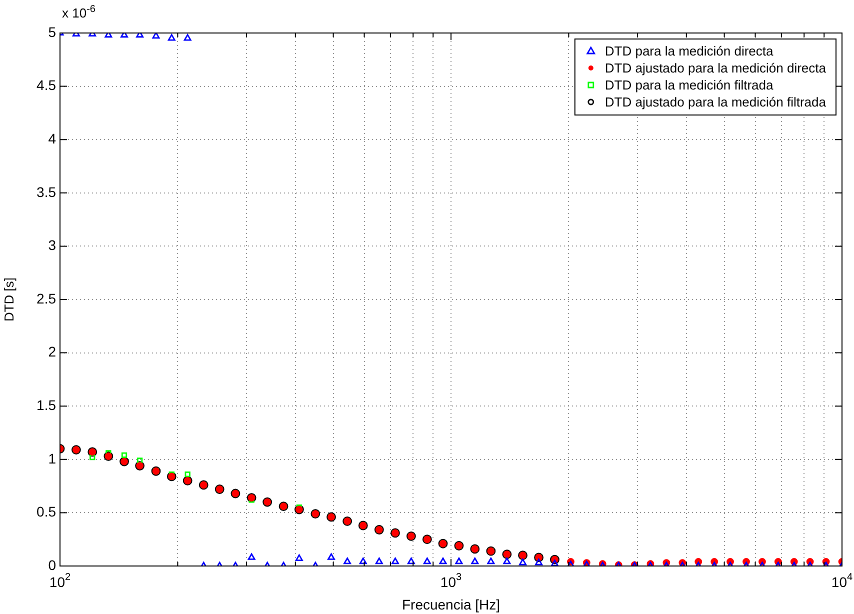 The height and width of the screenshot is (614, 854). I want to click on y-tick-label: 3.5, so click(46, 192).